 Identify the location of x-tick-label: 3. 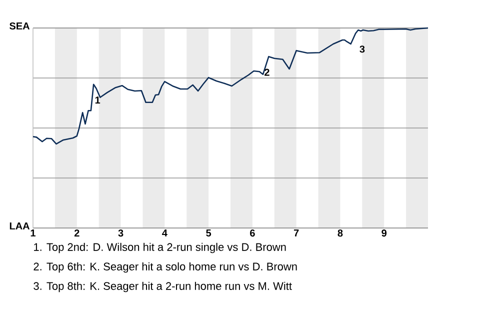
(121, 233).